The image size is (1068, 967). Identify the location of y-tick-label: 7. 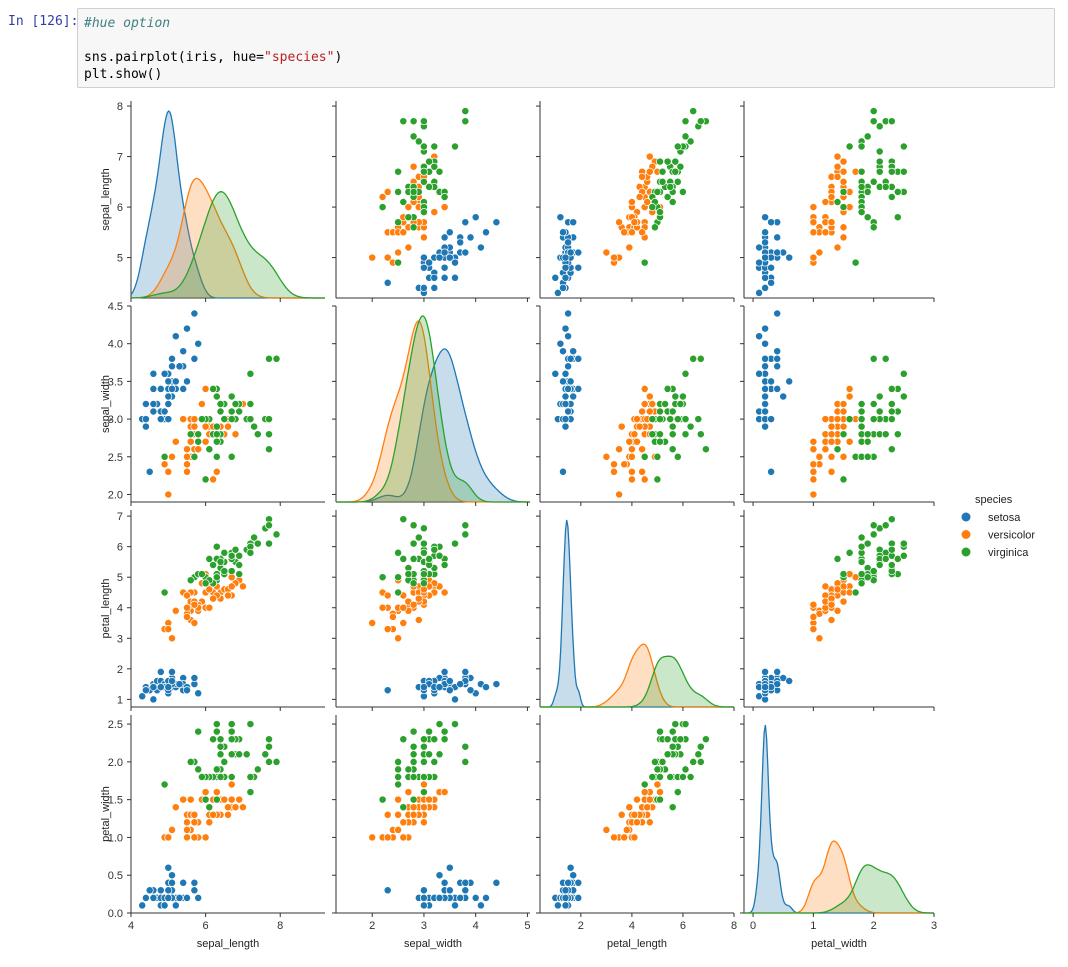
(120, 158).